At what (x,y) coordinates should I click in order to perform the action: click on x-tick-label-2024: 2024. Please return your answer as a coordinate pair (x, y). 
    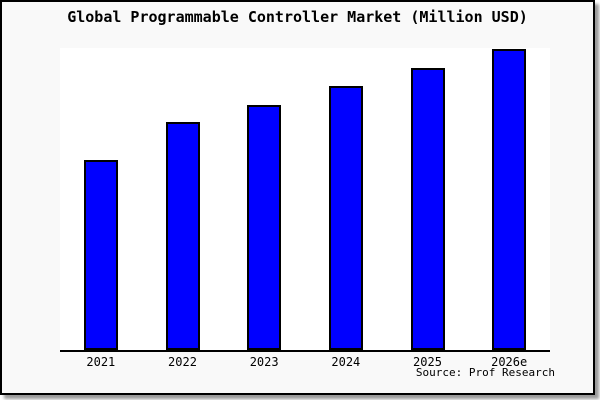
    Looking at the image, I should click on (346, 362).